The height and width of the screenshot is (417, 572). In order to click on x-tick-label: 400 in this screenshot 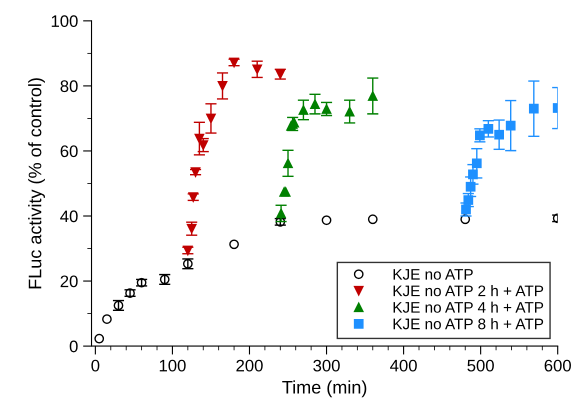, I will do `click(403, 366)`.